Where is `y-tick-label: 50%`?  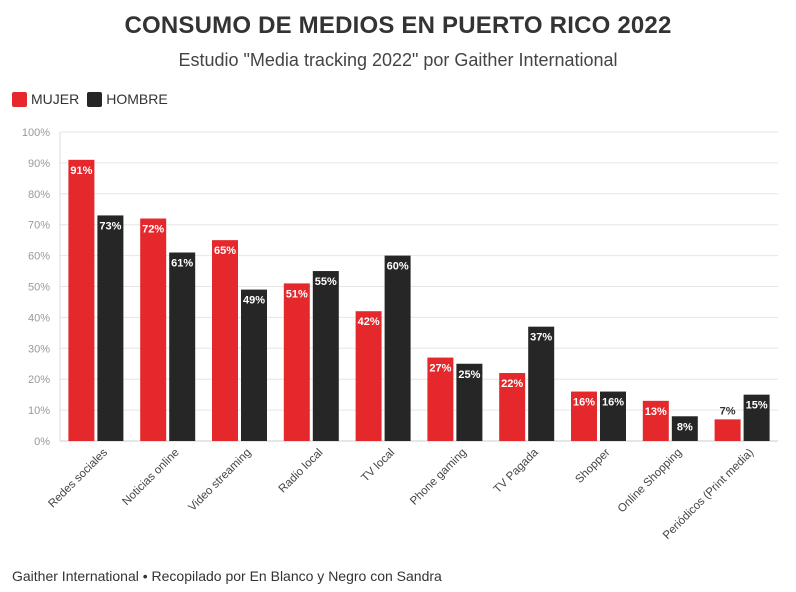
y-tick-label: 50% is located at coordinates (39, 288).